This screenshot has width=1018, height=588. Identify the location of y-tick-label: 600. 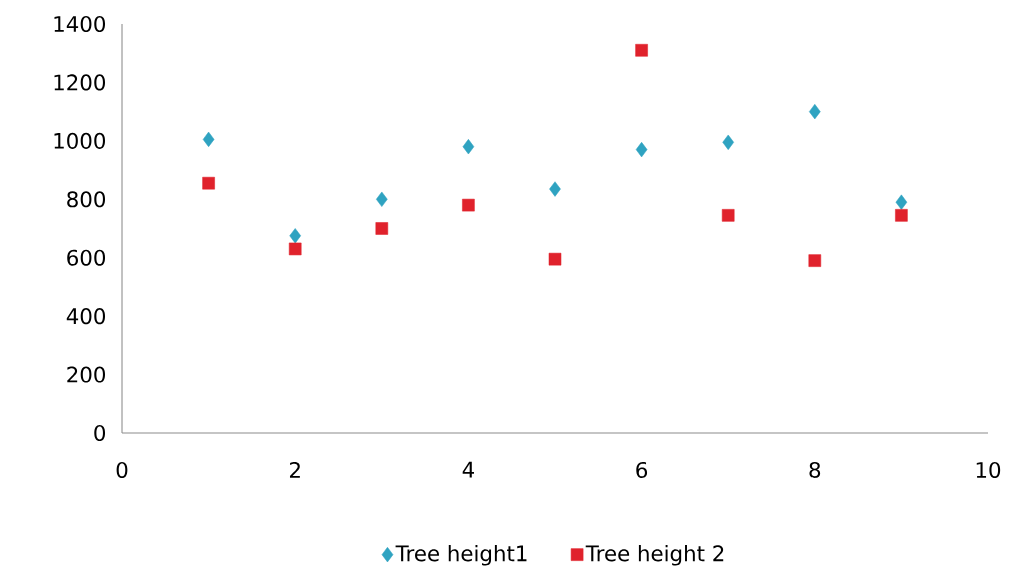
(86, 257).